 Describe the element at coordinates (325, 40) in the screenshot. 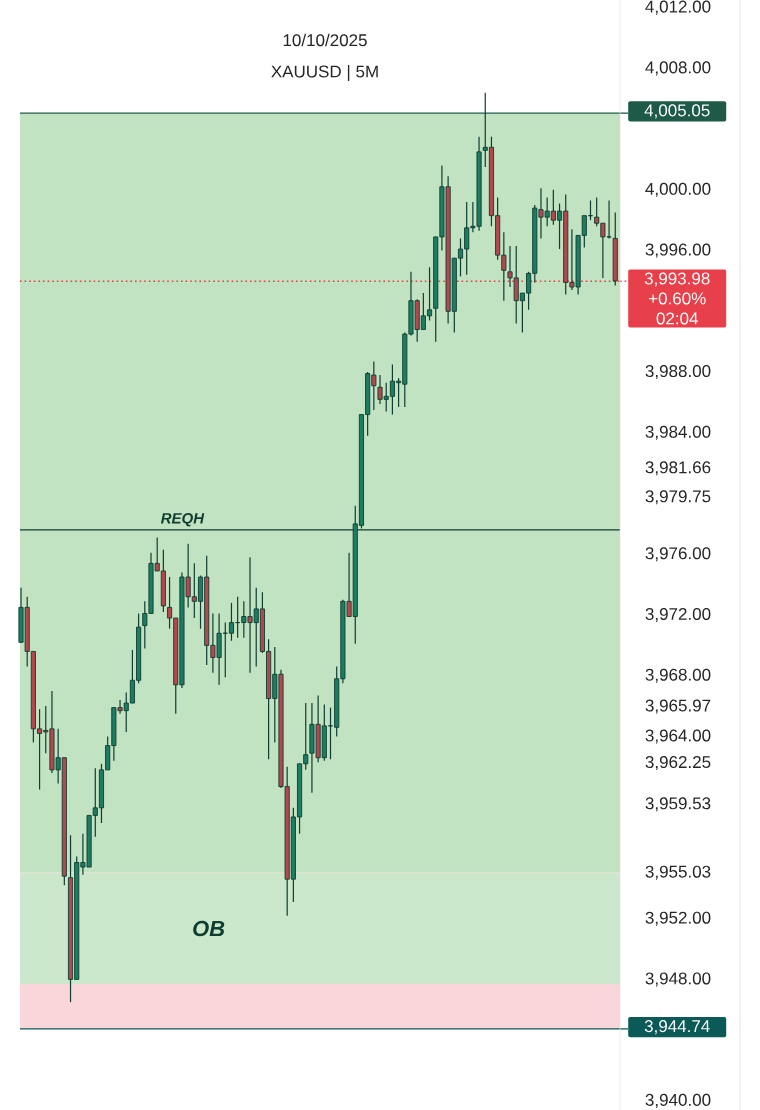

I see `text: 10/10/2025` at that location.